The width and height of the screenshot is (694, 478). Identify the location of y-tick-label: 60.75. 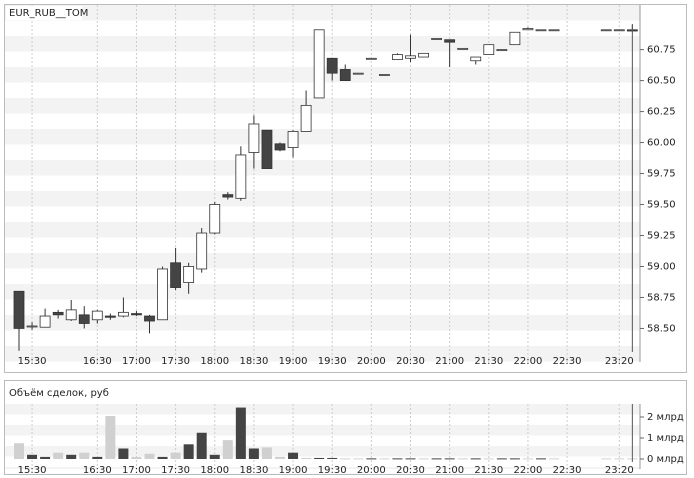
(661, 50).